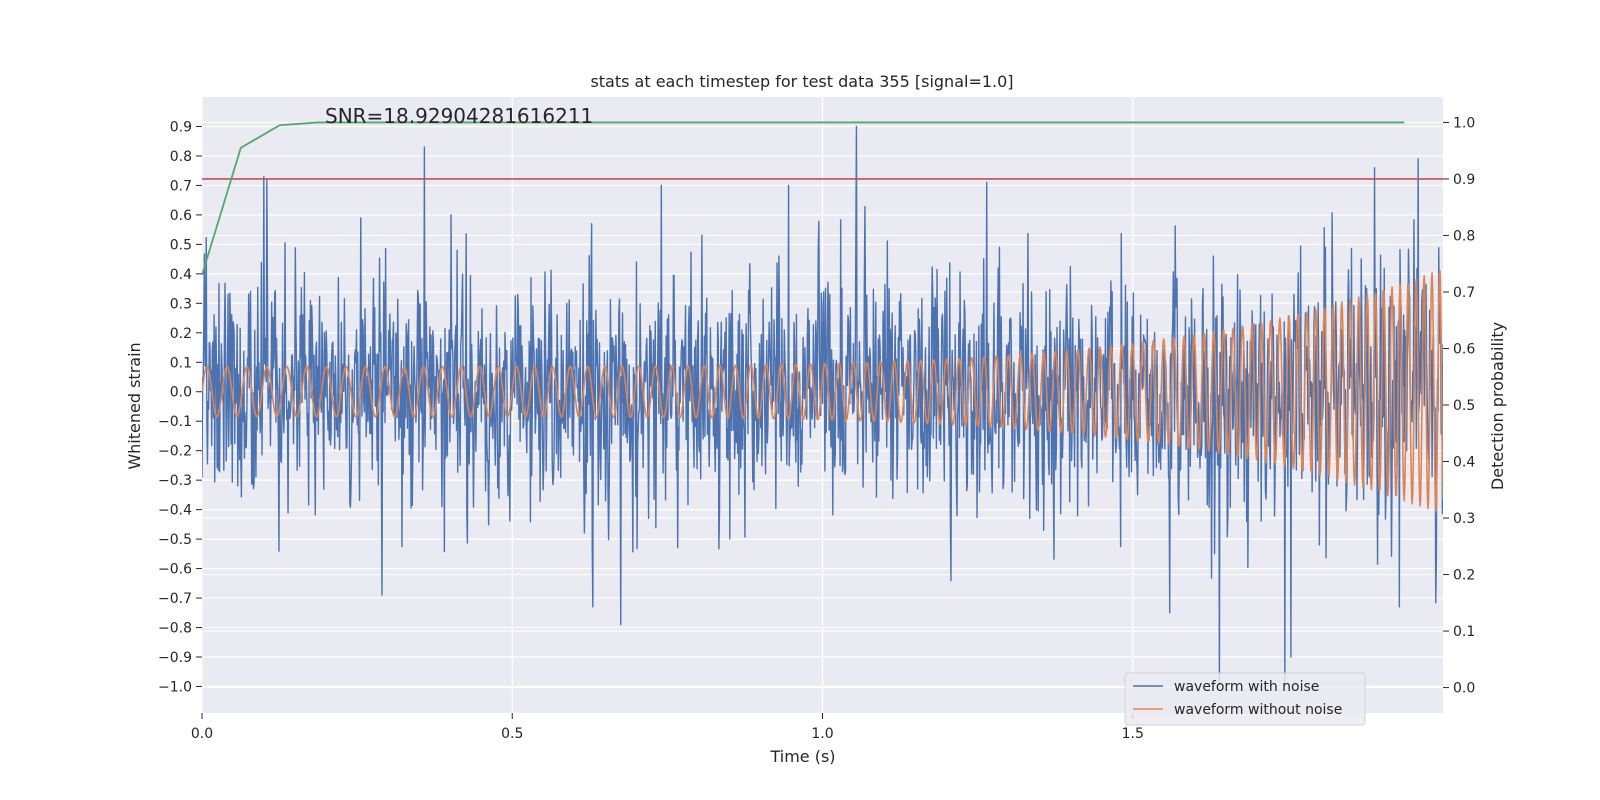 Image resolution: width=1600 pixels, height=800 pixels. I want to click on y-tick-label-right-0: 1.0, so click(1464, 123).